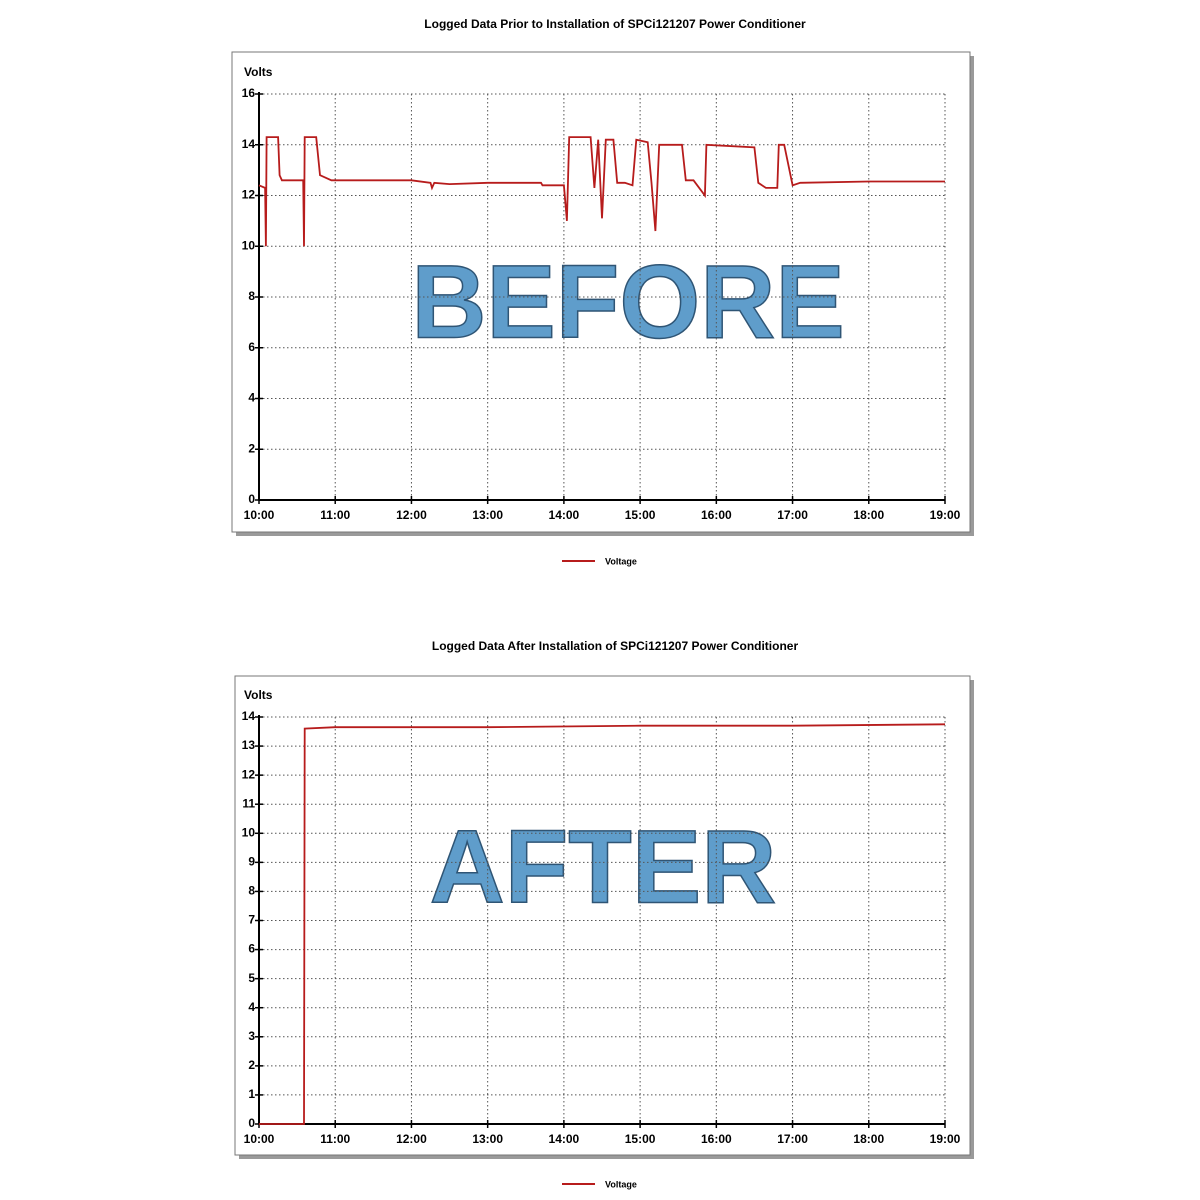  I want to click on y-tick-label: 11, so click(248, 803).